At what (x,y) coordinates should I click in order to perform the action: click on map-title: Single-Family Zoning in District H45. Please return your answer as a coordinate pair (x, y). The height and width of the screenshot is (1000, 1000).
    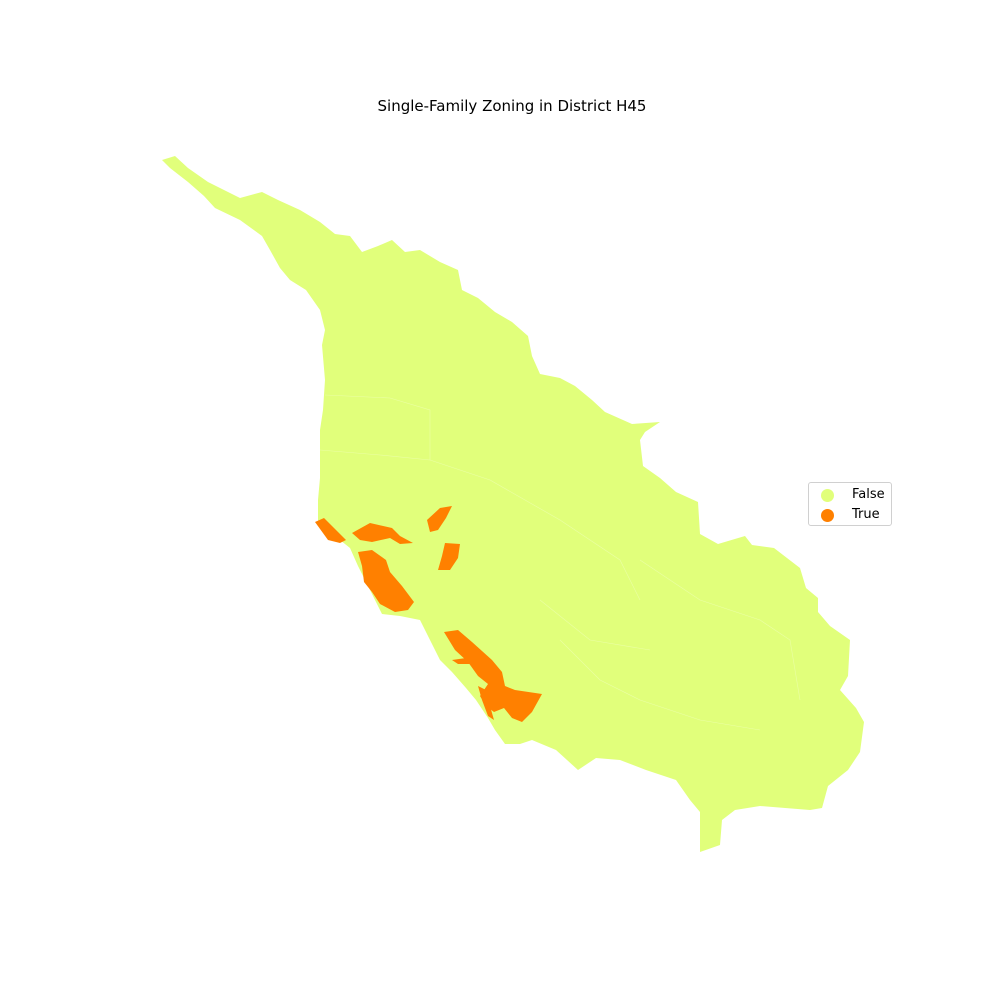
    Looking at the image, I should click on (512, 106).